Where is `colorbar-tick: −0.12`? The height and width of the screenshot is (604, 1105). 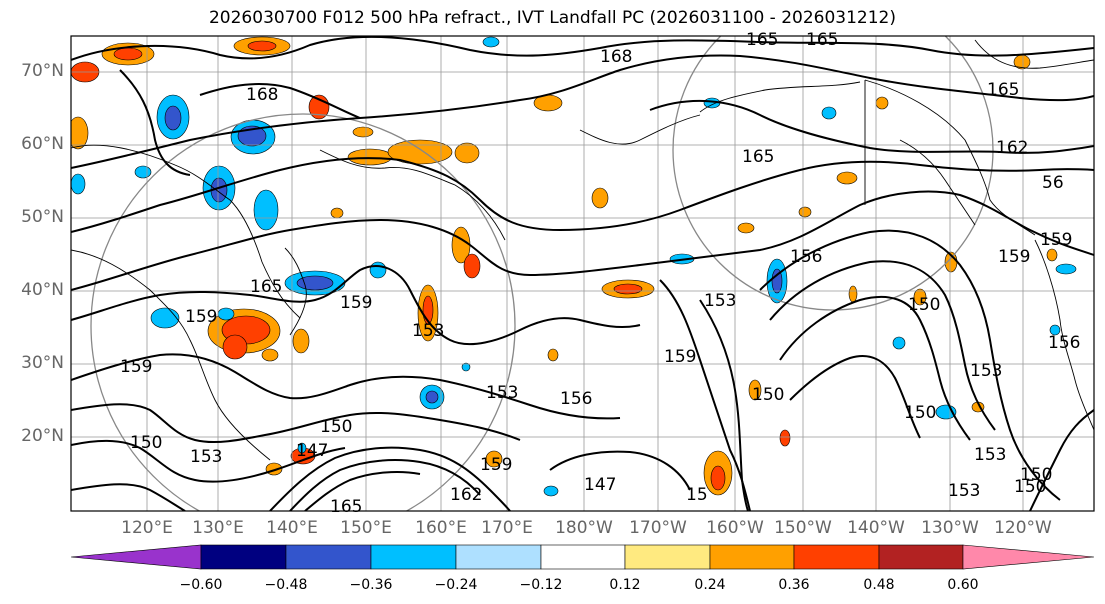
colorbar-tick: −0.12 is located at coordinates (541, 585).